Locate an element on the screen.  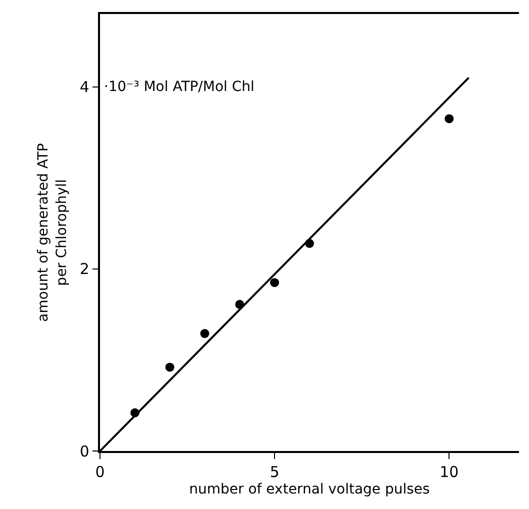
x-tick-label: 5 is located at coordinates (275, 471).